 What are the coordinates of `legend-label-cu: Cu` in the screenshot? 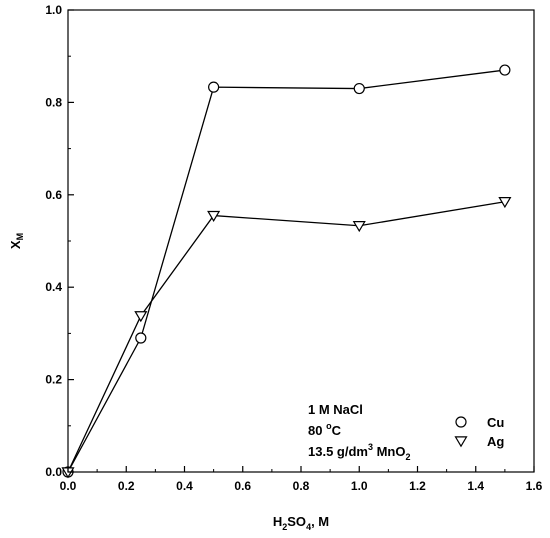 It's located at (495, 422).